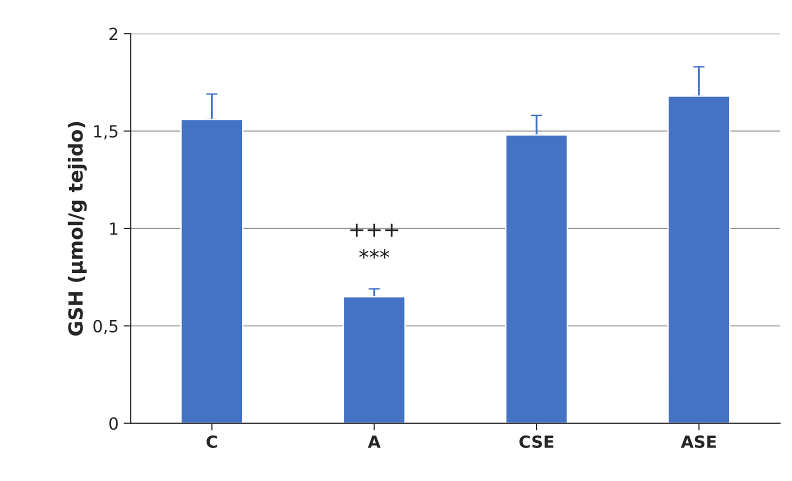 The height and width of the screenshot is (481, 792). I want to click on x-tick-label: CSE, so click(536, 441).